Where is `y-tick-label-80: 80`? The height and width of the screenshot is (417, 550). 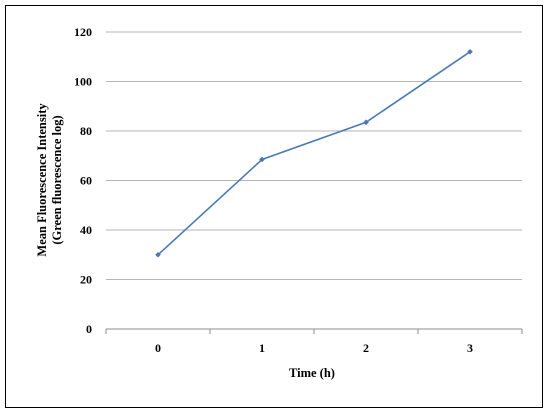 y-tick-label-80: 80 is located at coordinates (86, 131).